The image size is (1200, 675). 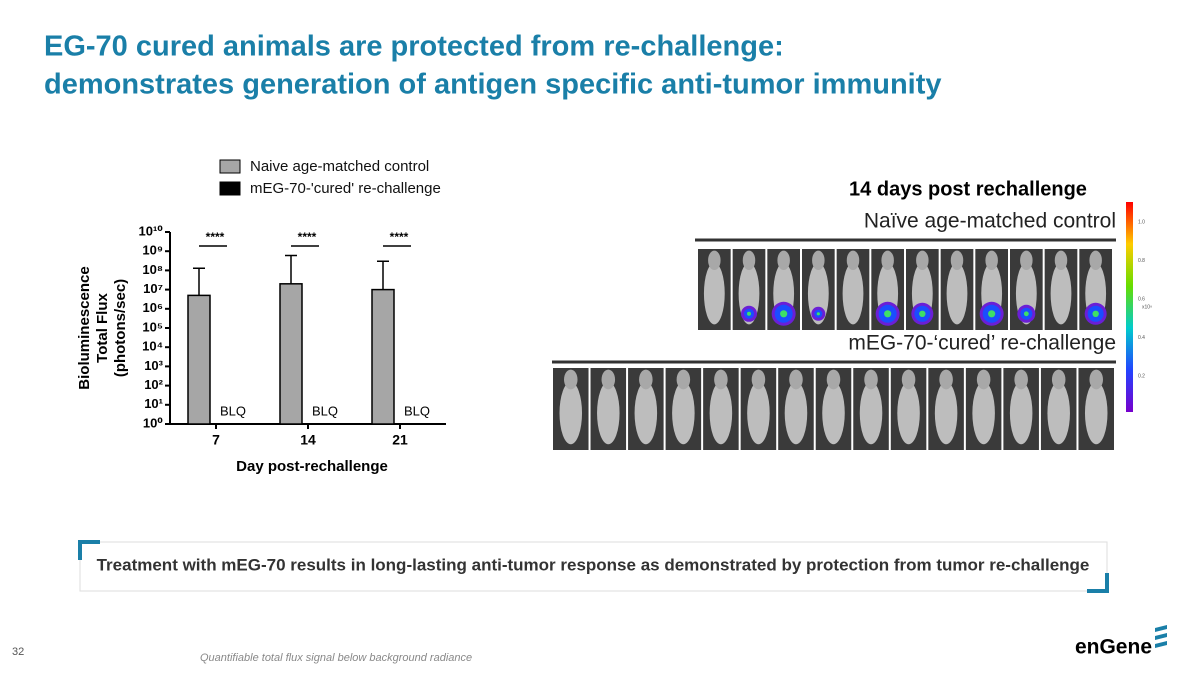 I want to click on legend-swatch, so click(x=230, y=188).